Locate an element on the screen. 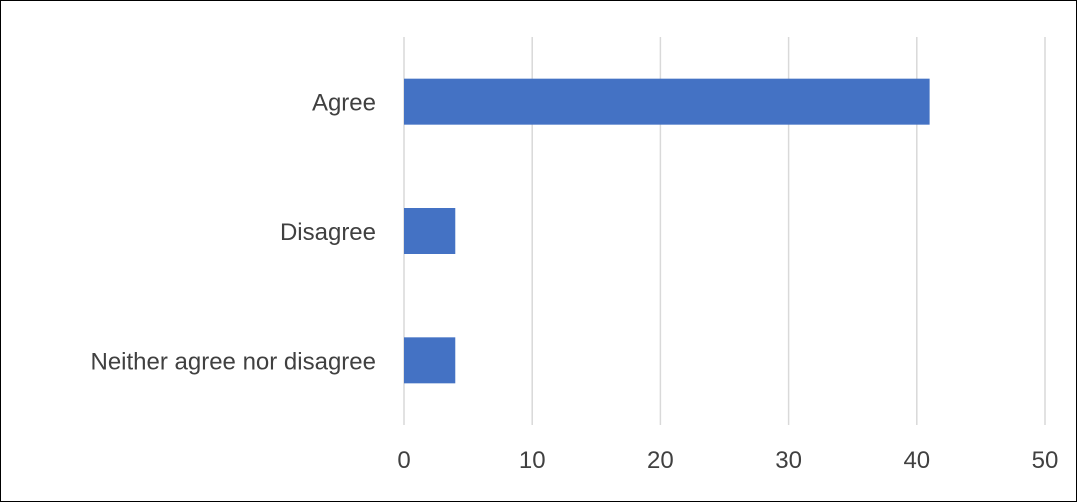  bar-disagree is located at coordinates (430, 231).